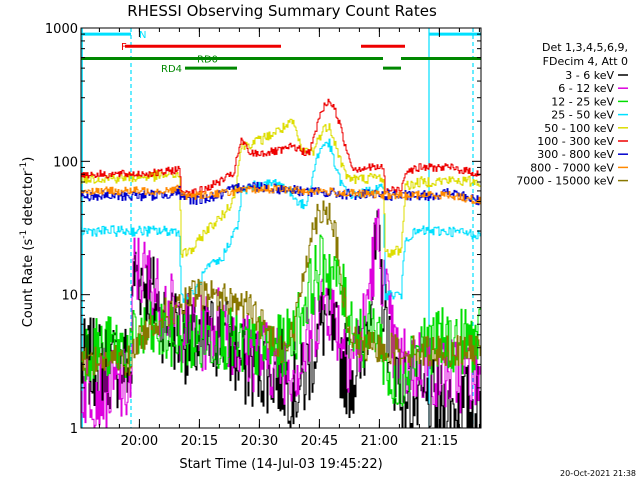  What do you see at coordinates (586, 88) in the screenshot?
I see `legend-entry-1: 6 - 12 keV` at bounding box center [586, 88].